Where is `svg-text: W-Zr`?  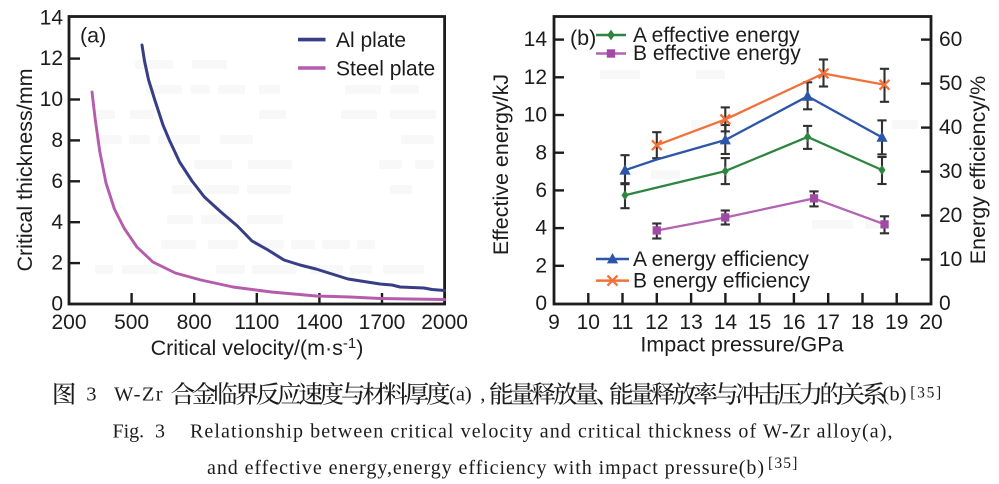
svg-text: W-Zr is located at coordinates (139, 395).